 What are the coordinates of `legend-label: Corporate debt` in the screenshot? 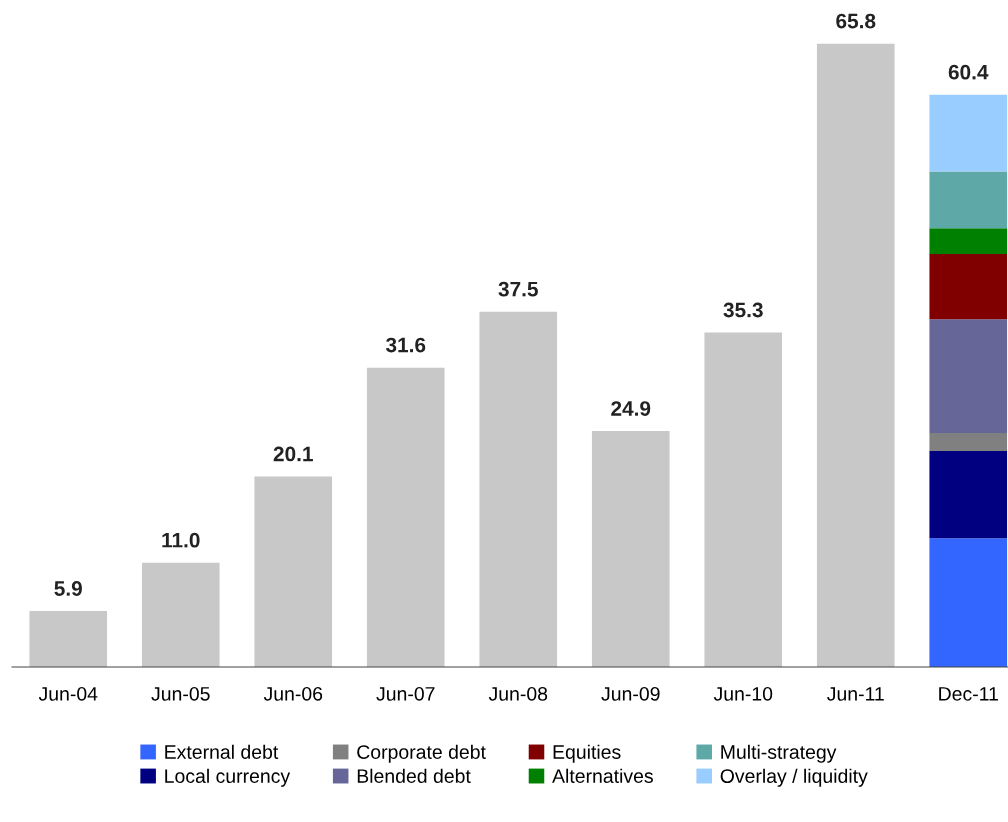 It's located at (421, 753).